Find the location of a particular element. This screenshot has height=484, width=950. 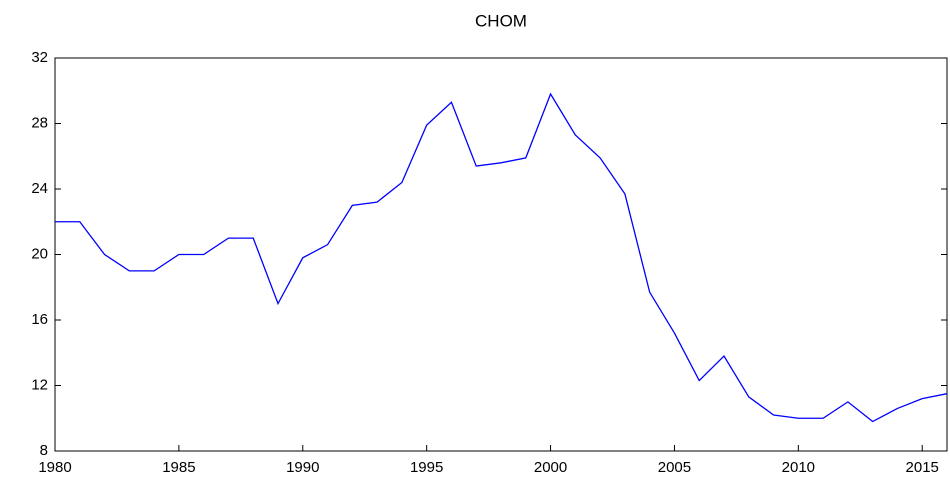

y-tick-label: 20 is located at coordinates (39, 253).